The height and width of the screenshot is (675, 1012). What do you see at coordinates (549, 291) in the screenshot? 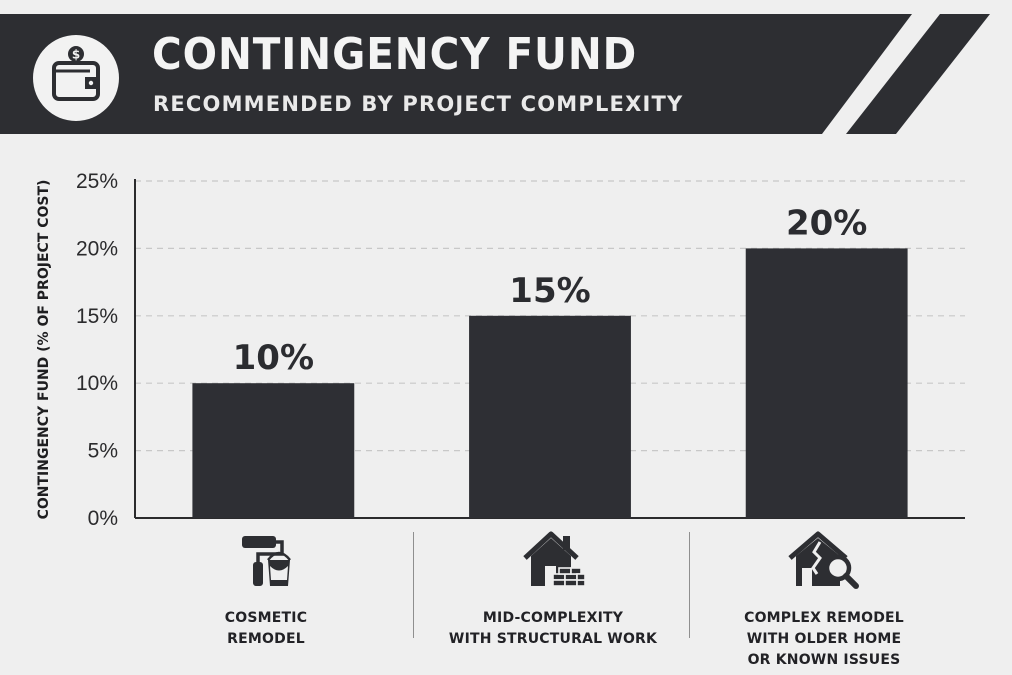
I see `data-label: 15%` at bounding box center [549, 291].